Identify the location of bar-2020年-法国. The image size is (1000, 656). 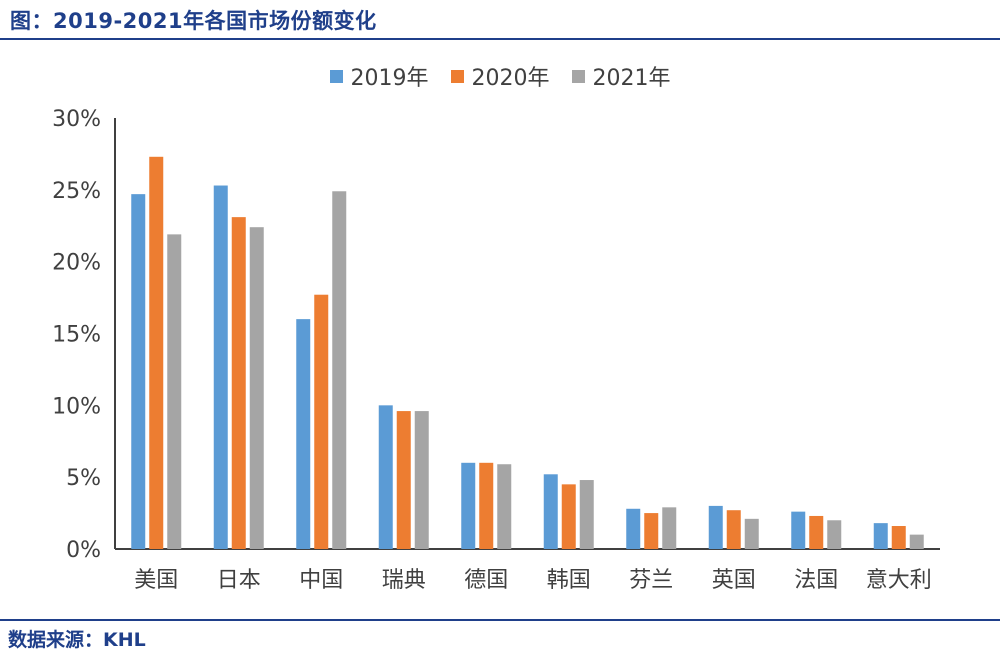
(816, 532).